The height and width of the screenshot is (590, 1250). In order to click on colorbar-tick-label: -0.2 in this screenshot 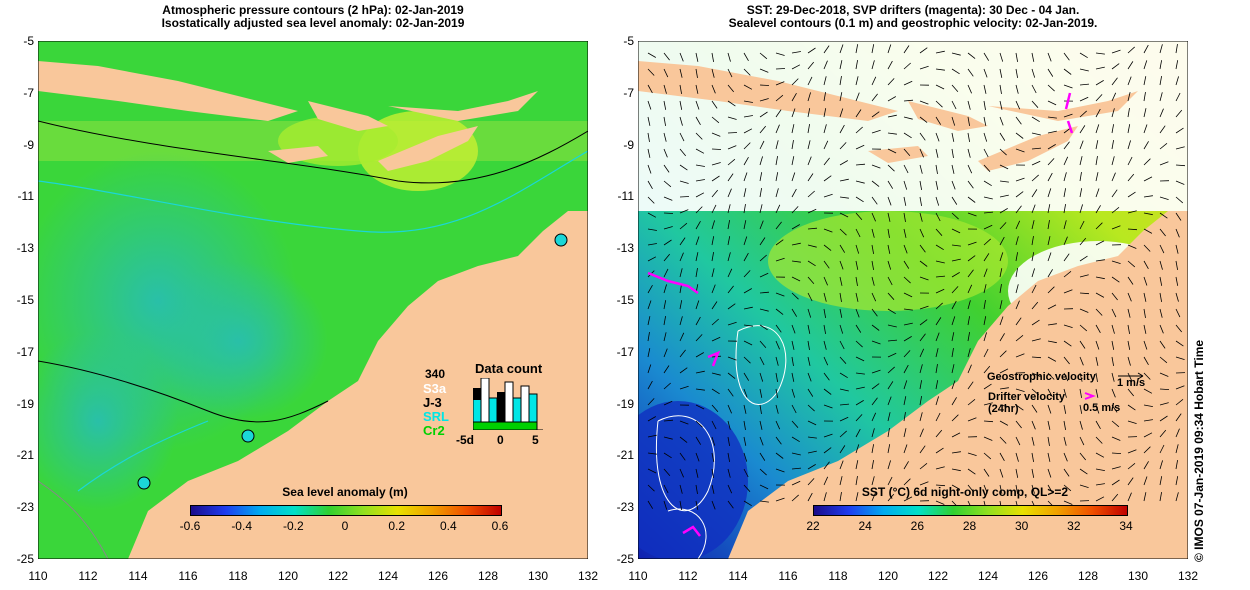, I will do `click(293, 526)`.